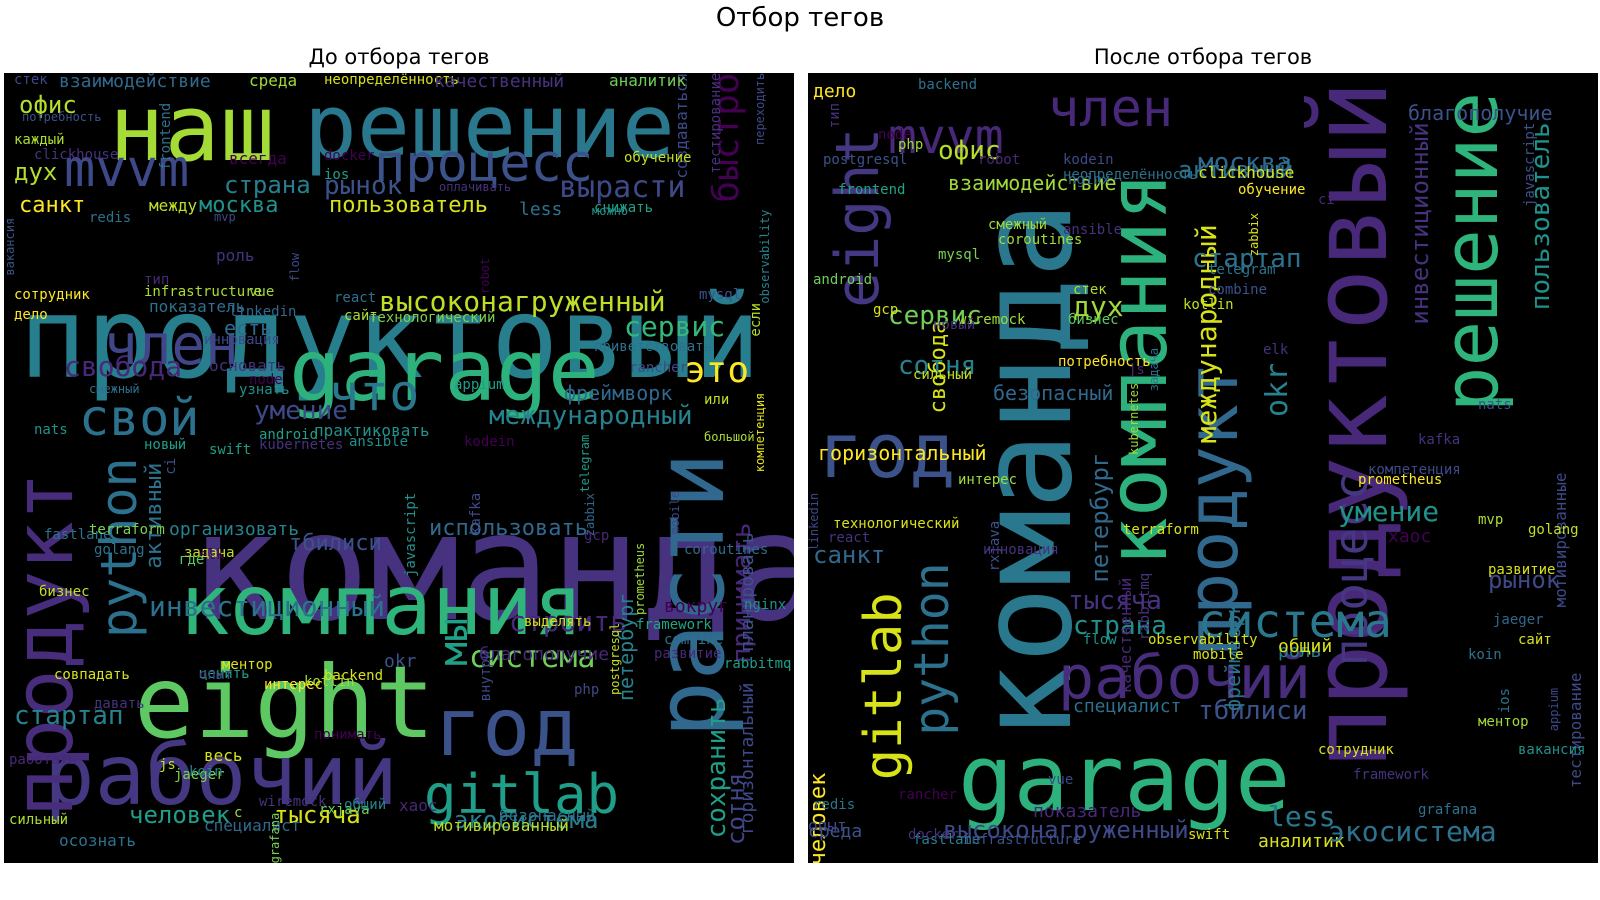  I want to click on cloud-word: vue, so click(1061, 780).